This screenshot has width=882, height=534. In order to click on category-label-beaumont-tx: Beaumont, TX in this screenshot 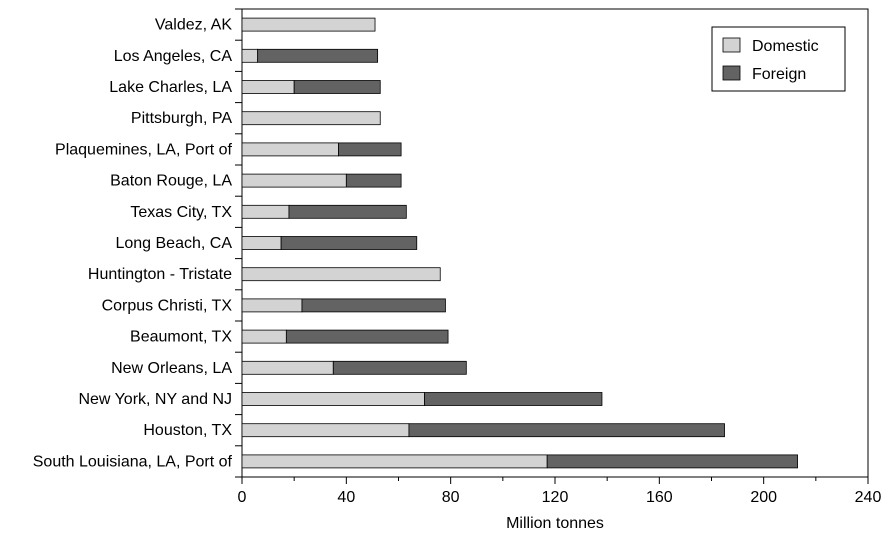, I will do `click(181, 337)`.